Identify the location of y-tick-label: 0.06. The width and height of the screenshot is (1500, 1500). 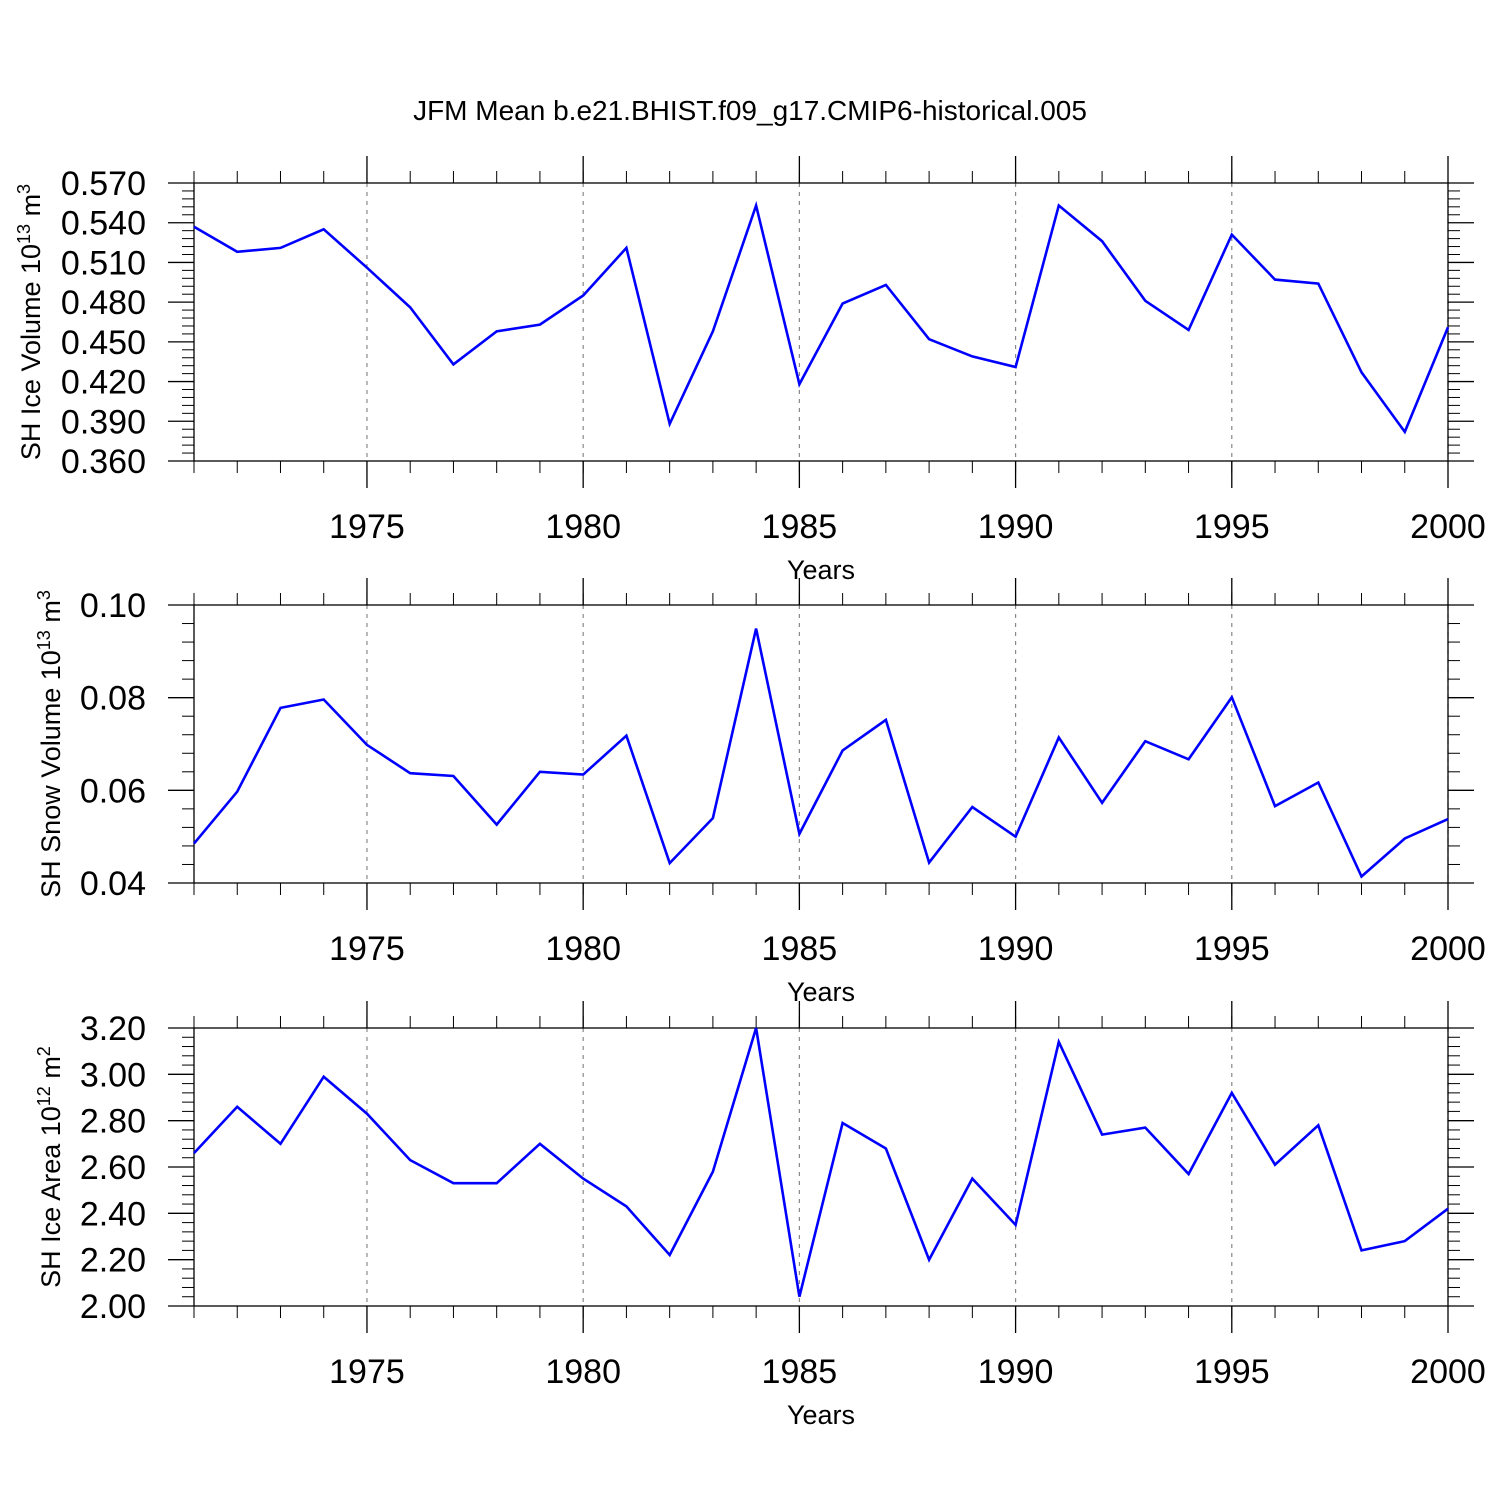
(113, 791).